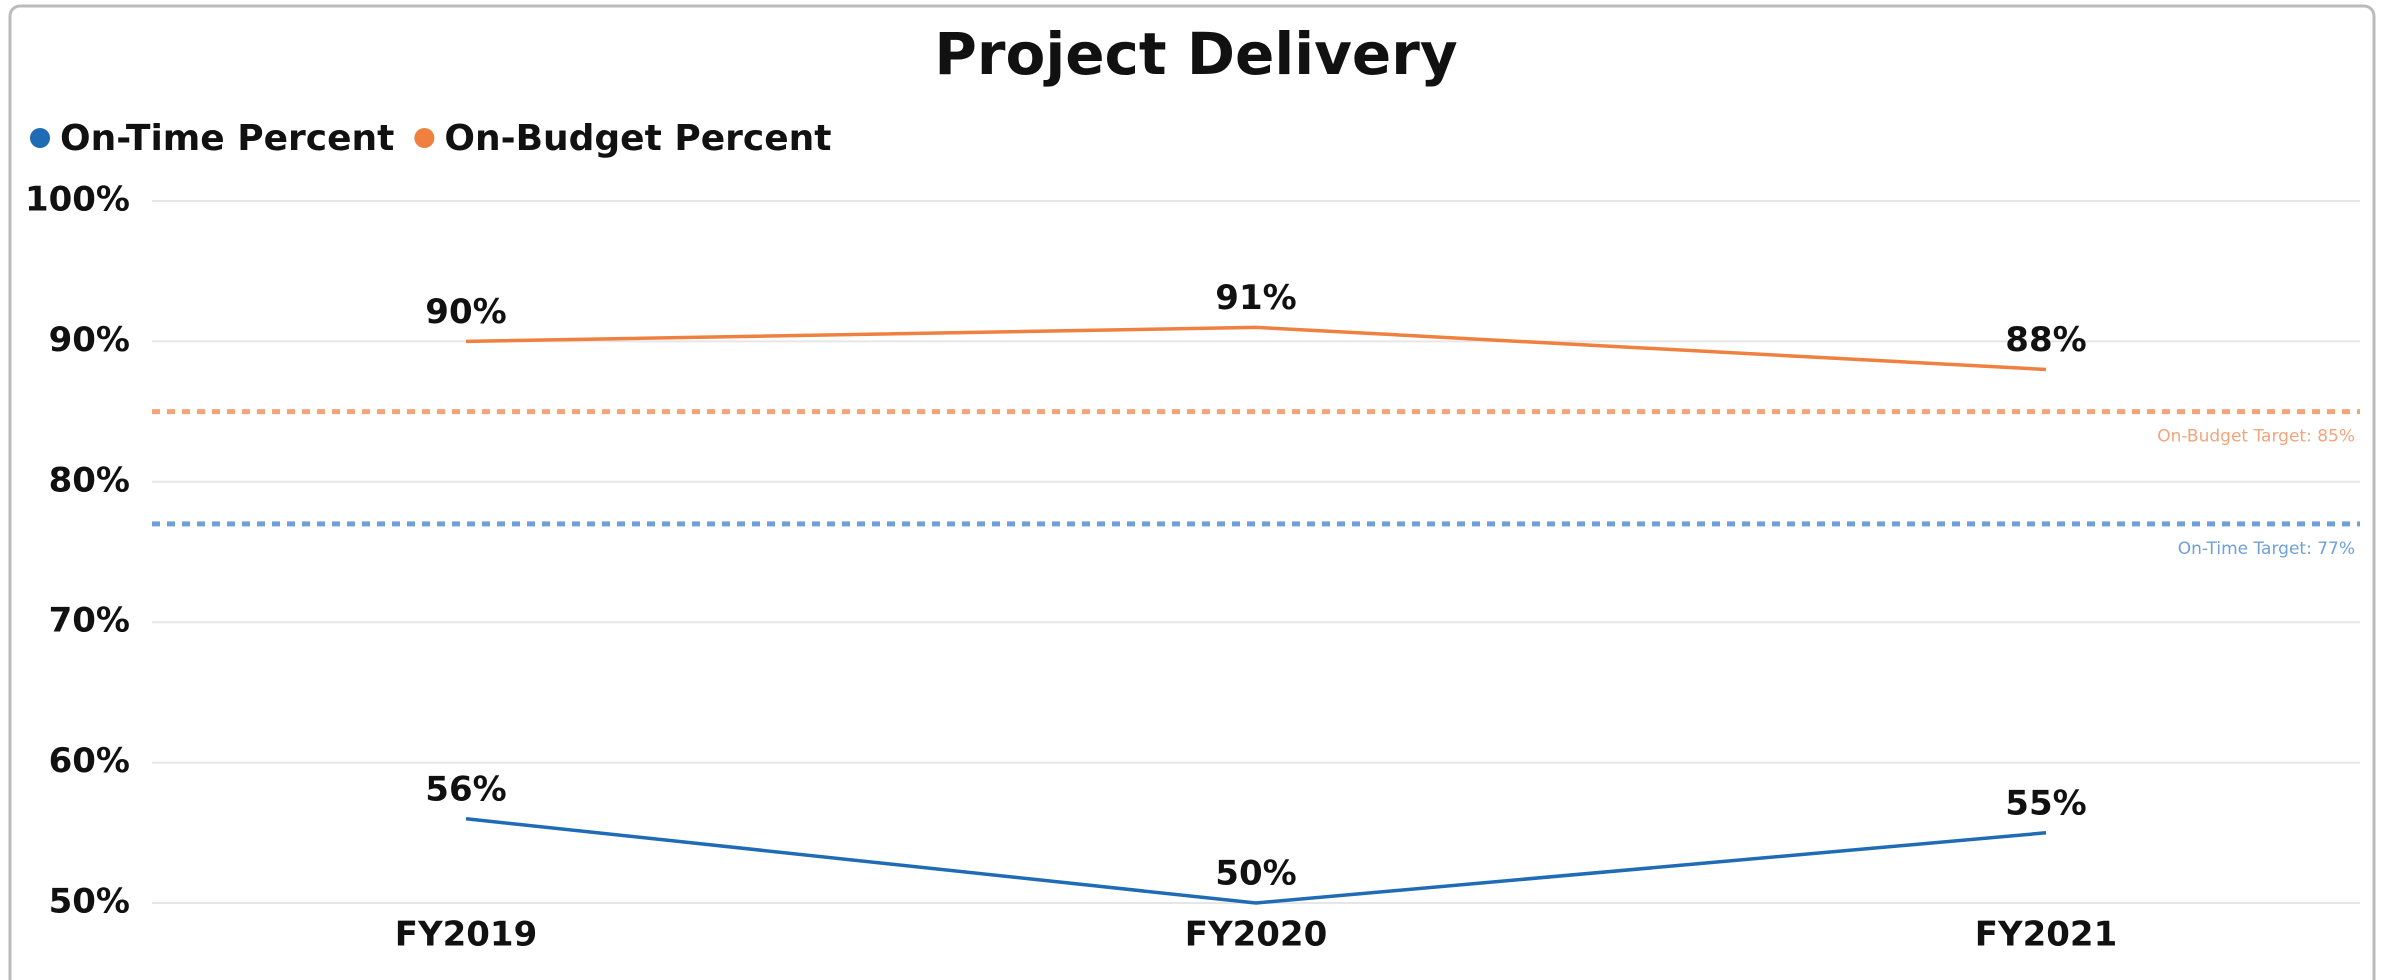  Describe the element at coordinates (2266, 549) in the screenshot. I see `target-label: On-Time Target: 77%` at that location.